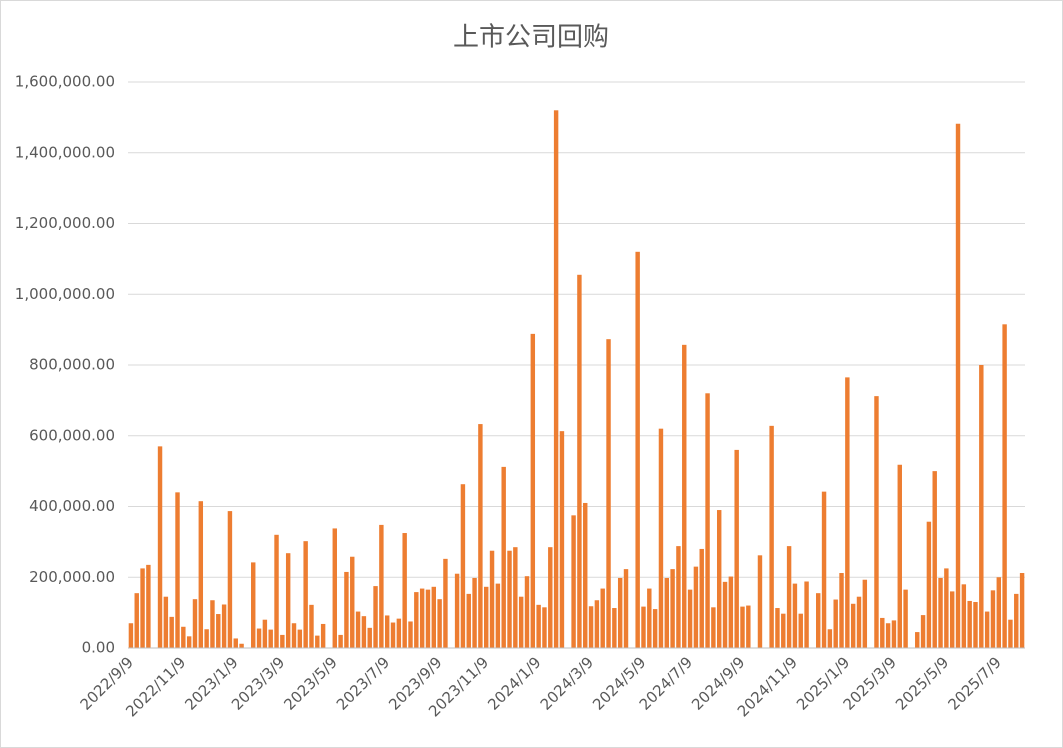 This screenshot has height=748, width=1063. What do you see at coordinates (65, 152) in the screenshot?
I see `y-tick-label: 1,400,000.00` at bounding box center [65, 152].